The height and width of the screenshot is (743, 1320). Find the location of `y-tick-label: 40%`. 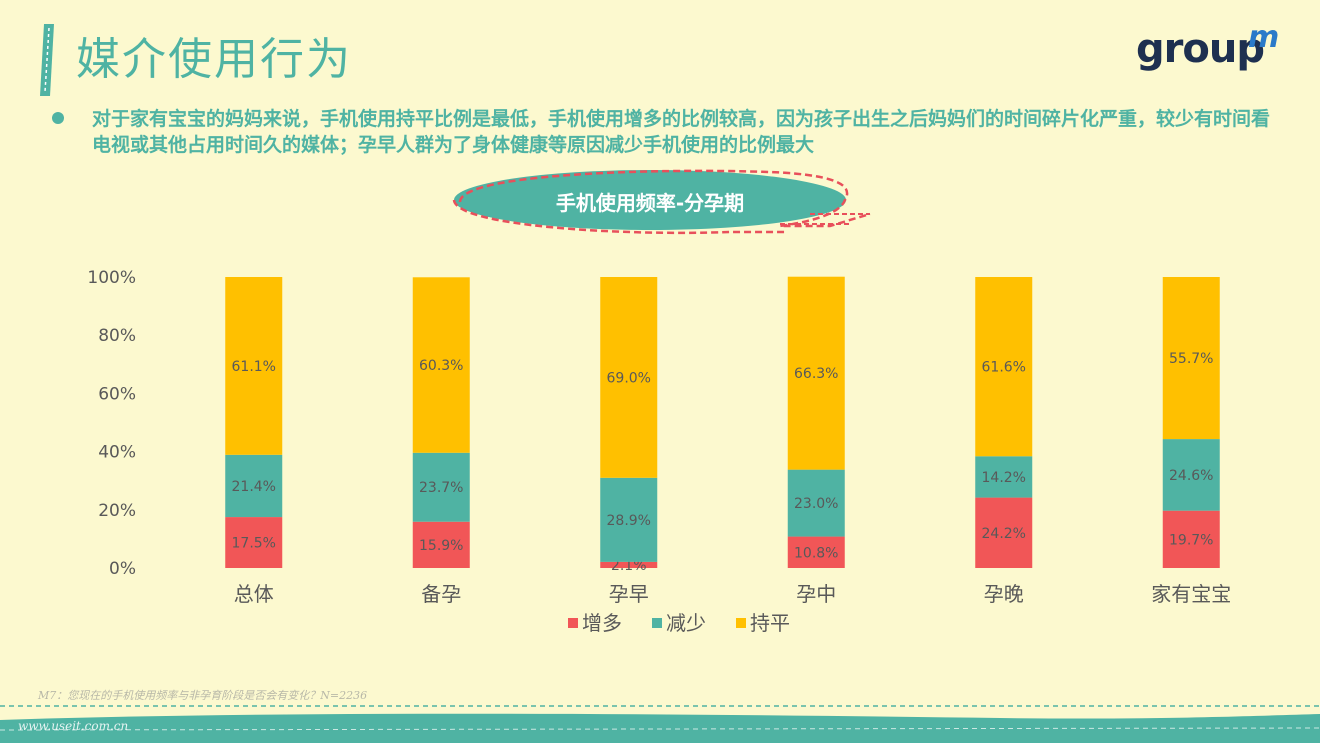

y-tick-label: 40% is located at coordinates (117, 453).